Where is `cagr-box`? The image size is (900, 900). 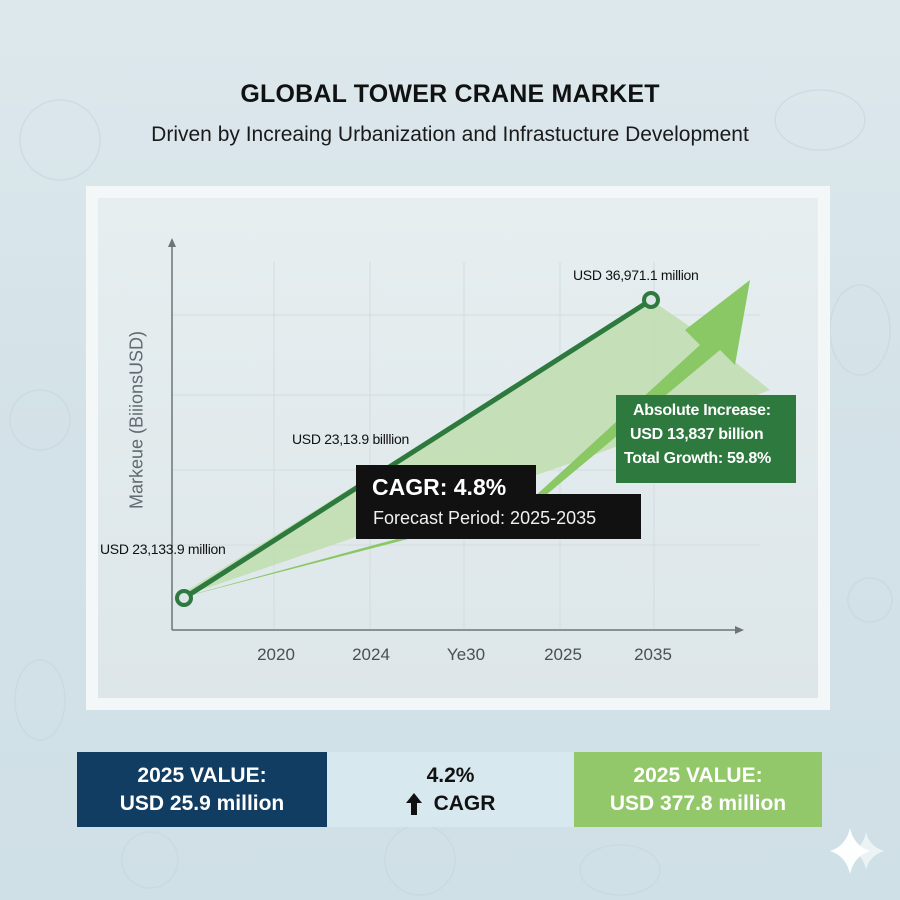 cagr-box is located at coordinates (446, 480).